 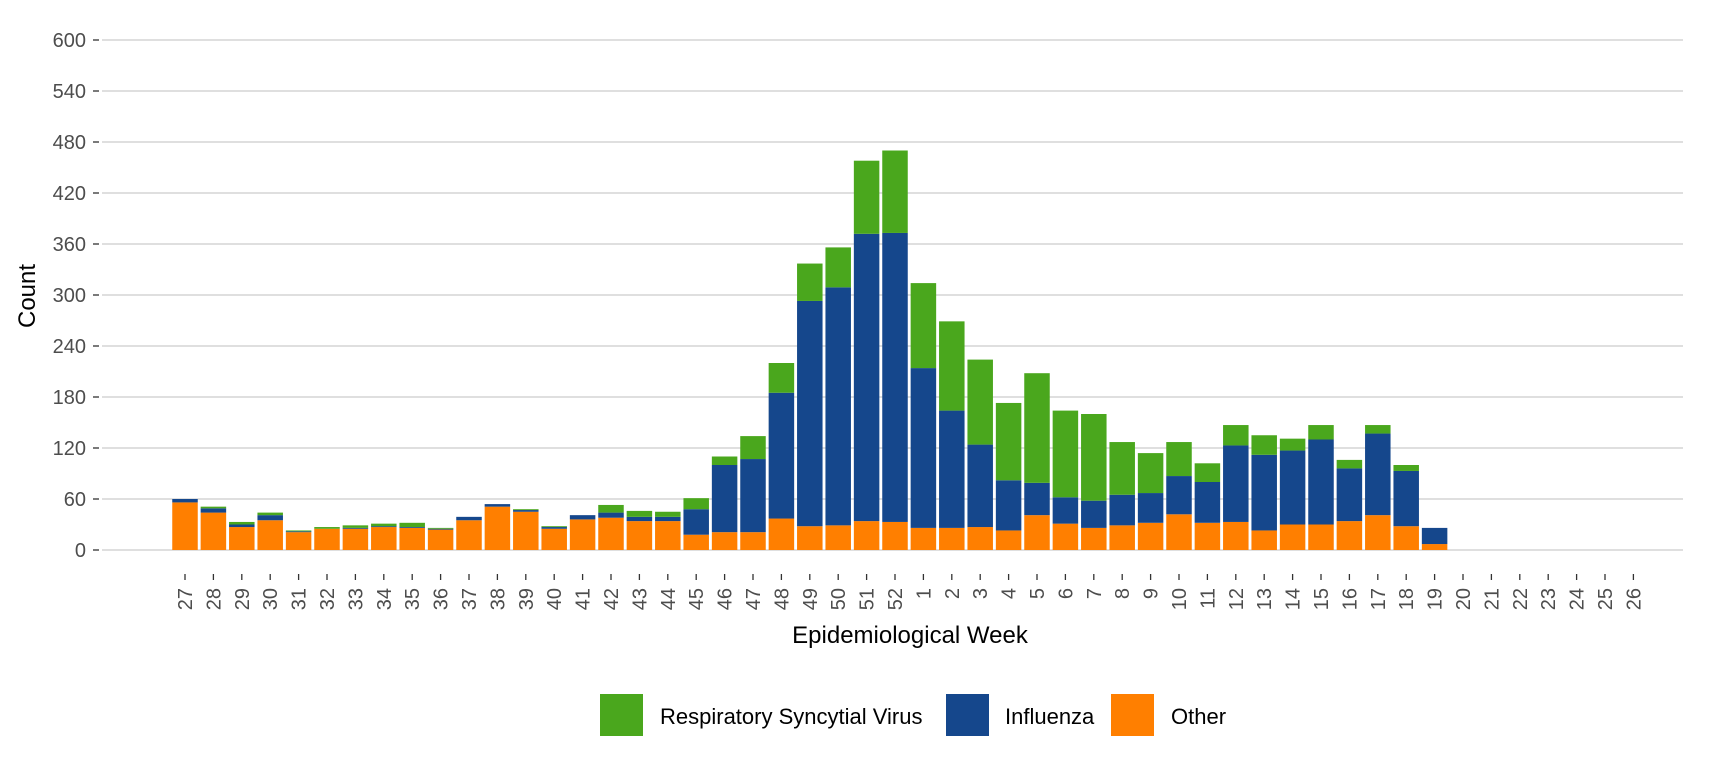 What do you see at coordinates (791, 716) in the screenshot?
I see `legend-label: Respiratory Syncytial Virus` at bounding box center [791, 716].